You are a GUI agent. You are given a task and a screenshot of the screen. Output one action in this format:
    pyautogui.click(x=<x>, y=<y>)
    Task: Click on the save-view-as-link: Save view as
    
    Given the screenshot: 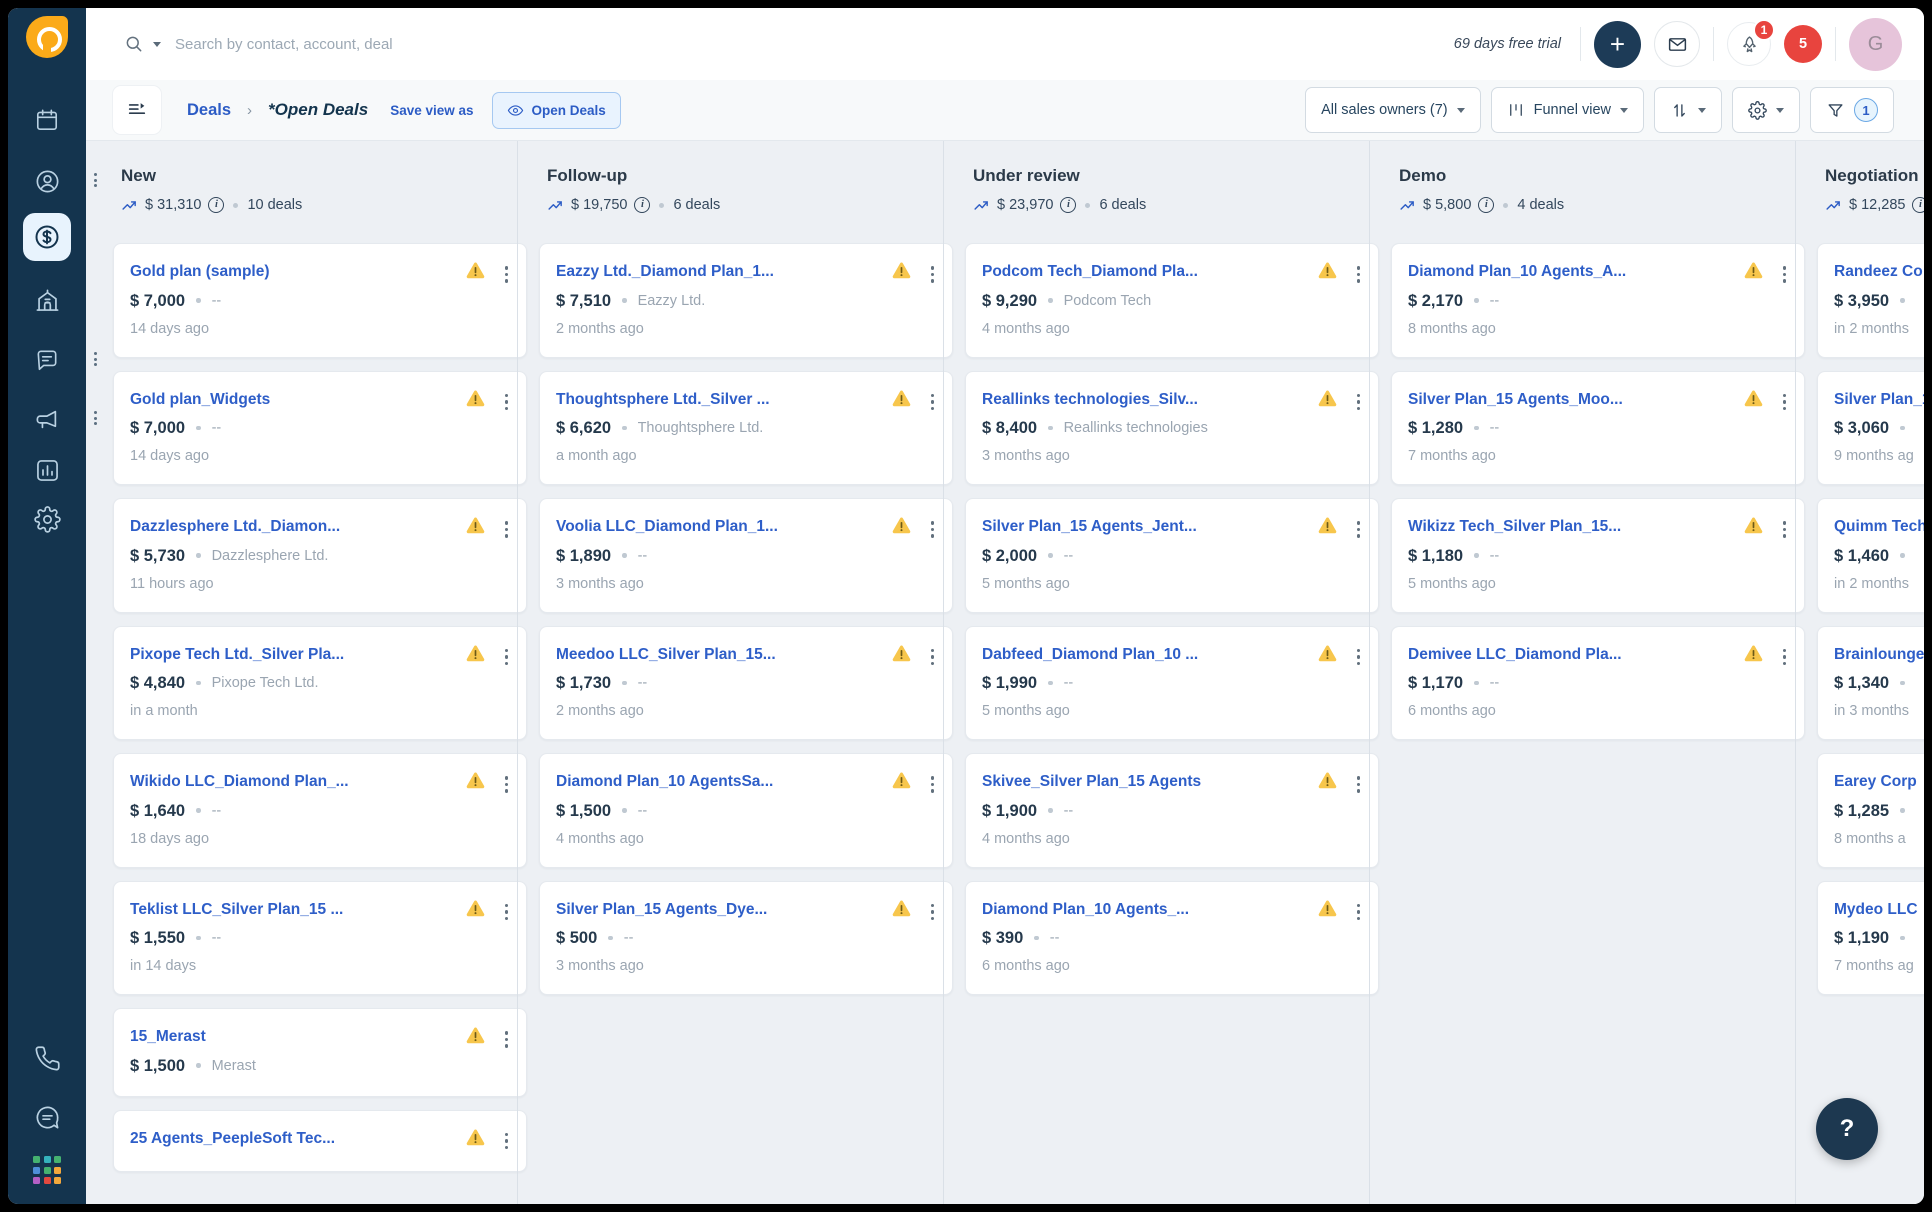 What is the action you would take?
    pyautogui.click(x=432, y=110)
    